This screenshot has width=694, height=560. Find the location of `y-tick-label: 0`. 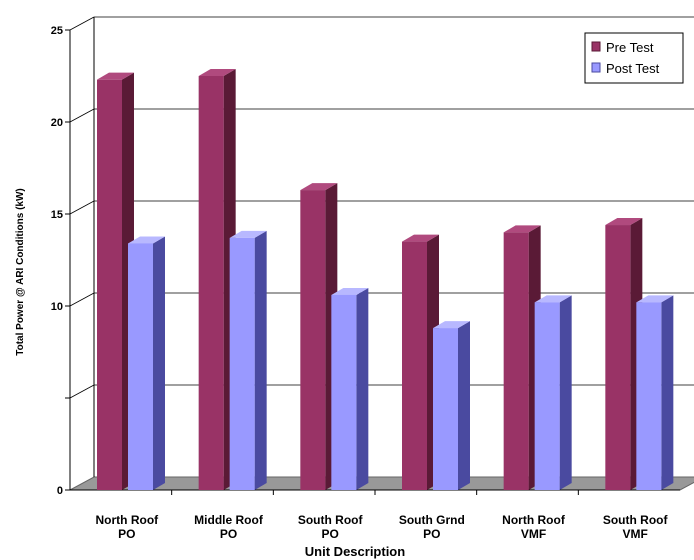

y-tick-label: 0 is located at coordinates (60, 491).